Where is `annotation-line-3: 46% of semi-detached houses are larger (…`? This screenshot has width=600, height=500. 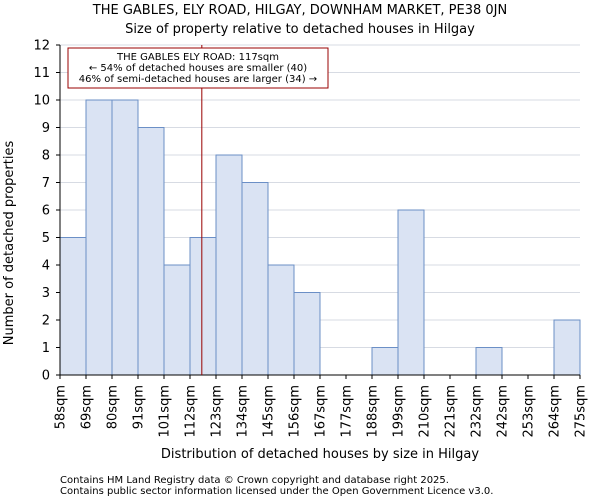
annotation-line-3: 46% of semi-detached houses are larger (… is located at coordinates (198, 79).